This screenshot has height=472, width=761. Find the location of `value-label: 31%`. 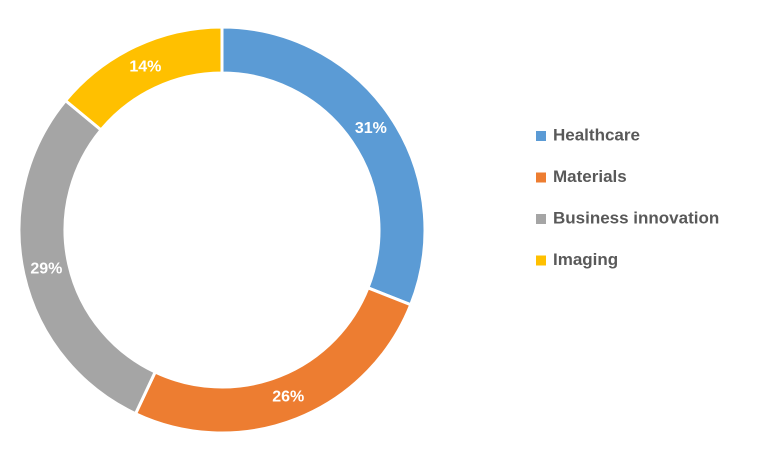

value-label: 31% is located at coordinates (371, 128).